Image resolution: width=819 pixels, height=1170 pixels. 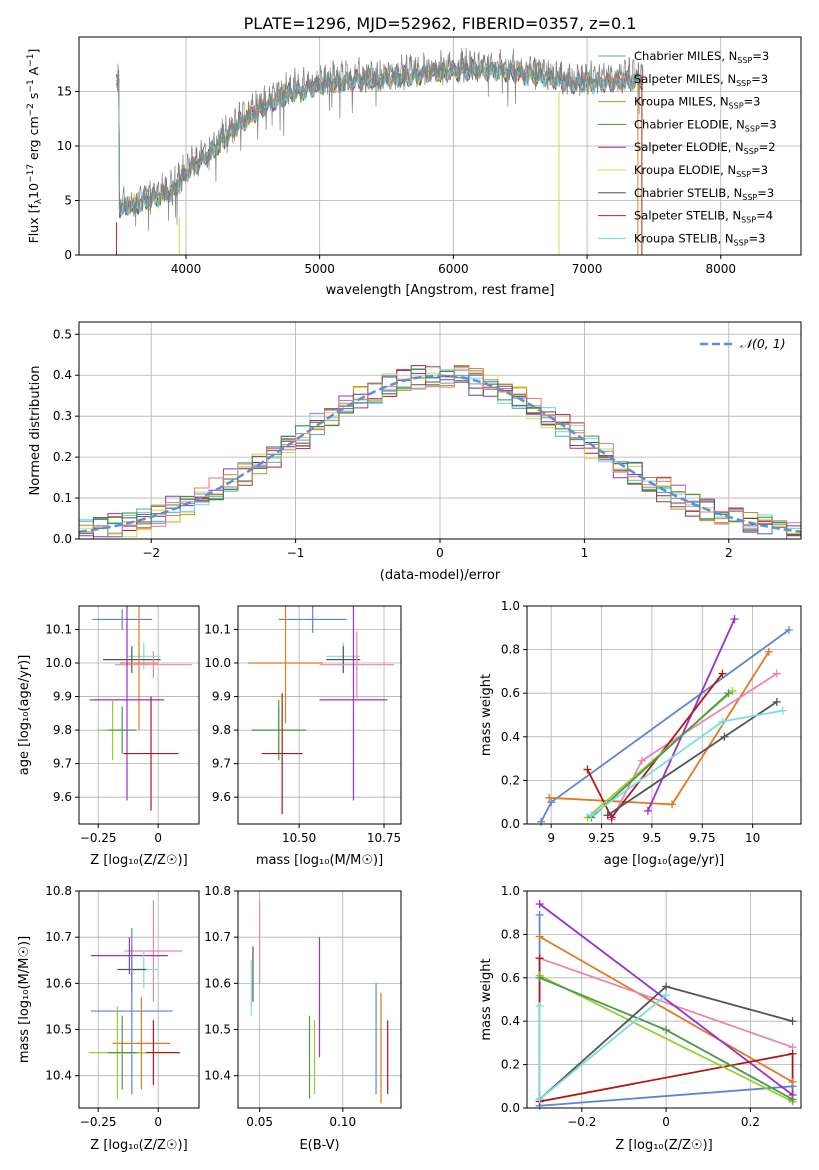 I want to click on data-spectrum-line, so click(x=380, y=139).